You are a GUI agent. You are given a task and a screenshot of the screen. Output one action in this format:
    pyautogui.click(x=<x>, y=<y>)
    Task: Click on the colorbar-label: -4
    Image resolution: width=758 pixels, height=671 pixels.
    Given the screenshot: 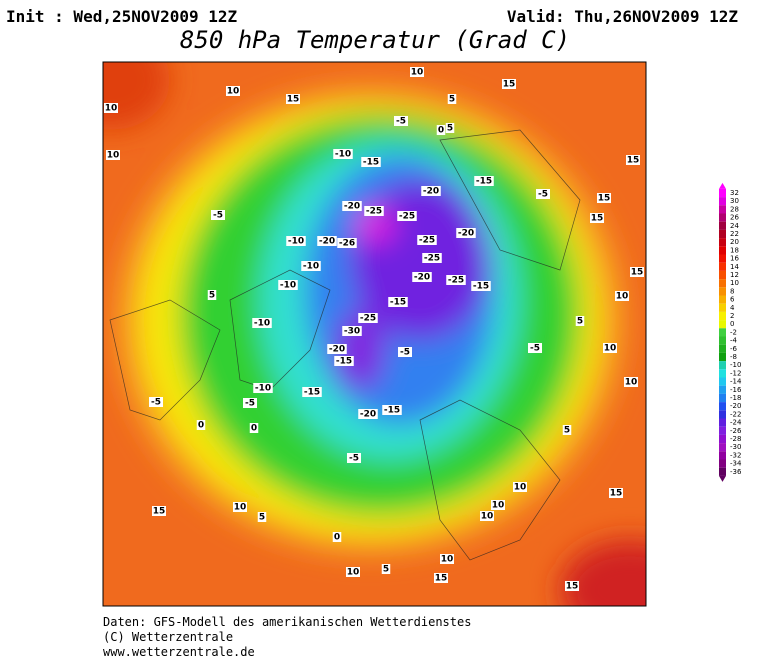 What is the action you would take?
    pyautogui.click(x=734, y=341)
    